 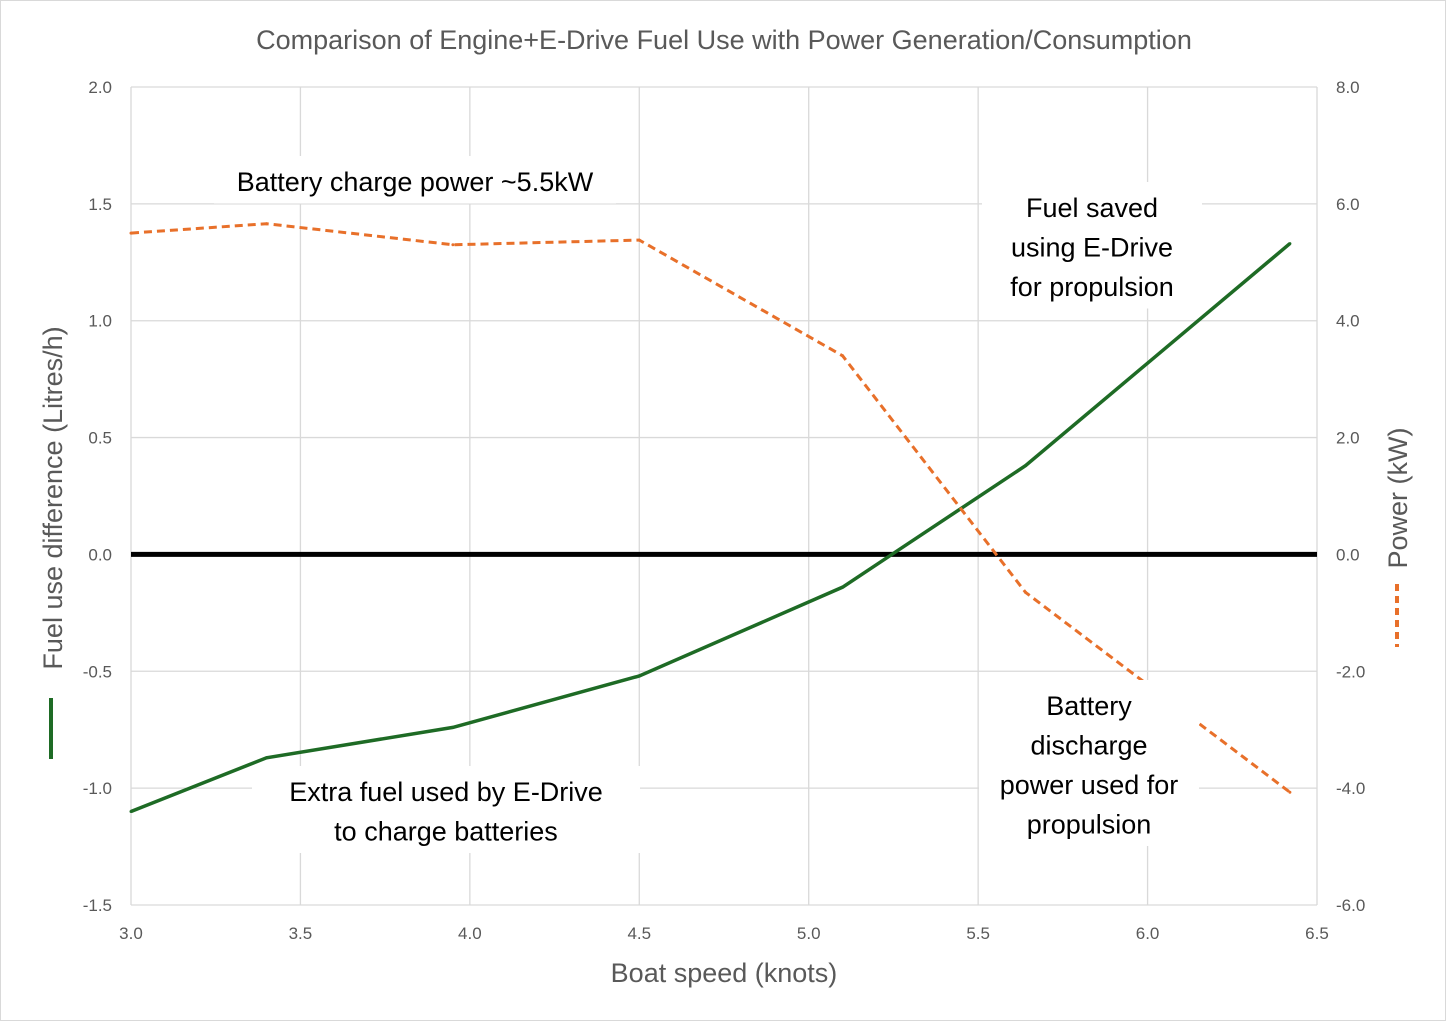 I want to click on annotation-text: power used for, so click(x=1089, y=785).